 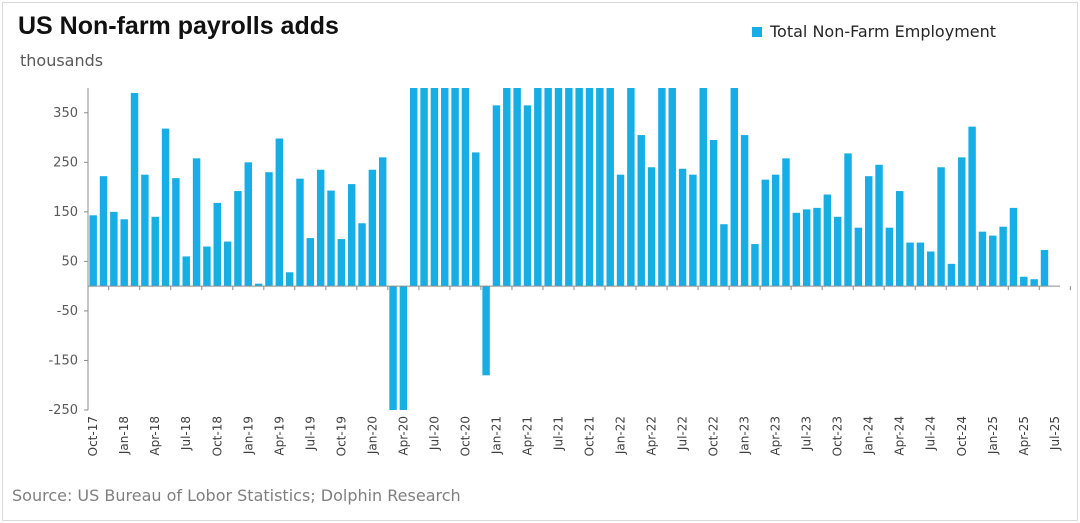 What do you see at coordinates (63, 410) in the screenshot?
I see `y-tick-label: -250` at bounding box center [63, 410].